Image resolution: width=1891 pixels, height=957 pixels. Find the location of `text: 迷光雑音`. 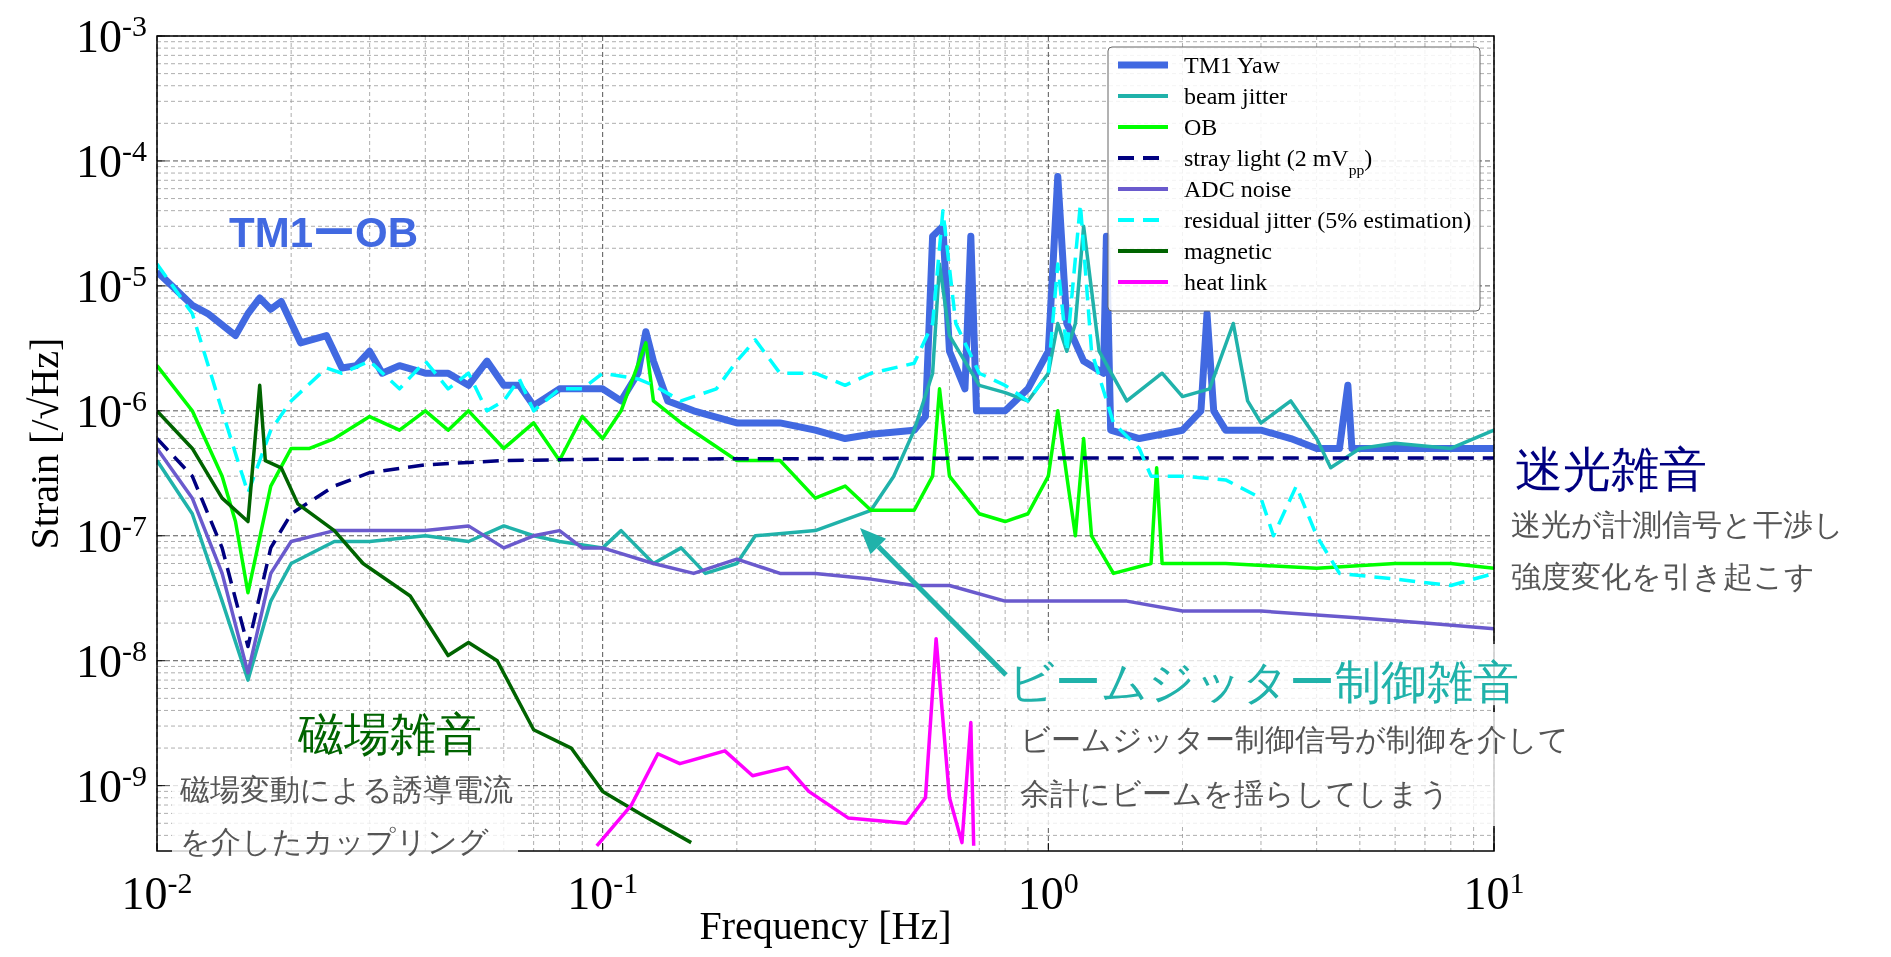

text: 迷光雑音 is located at coordinates (1611, 469).